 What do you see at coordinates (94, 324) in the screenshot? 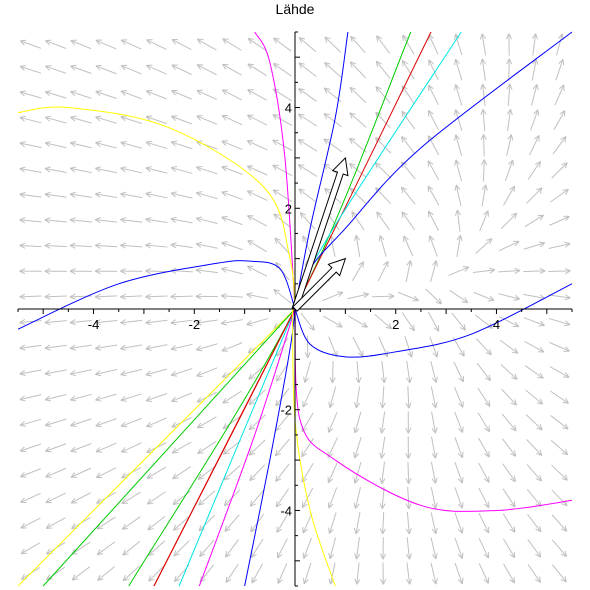
I see `x-tick-label: -4` at bounding box center [94, 324].